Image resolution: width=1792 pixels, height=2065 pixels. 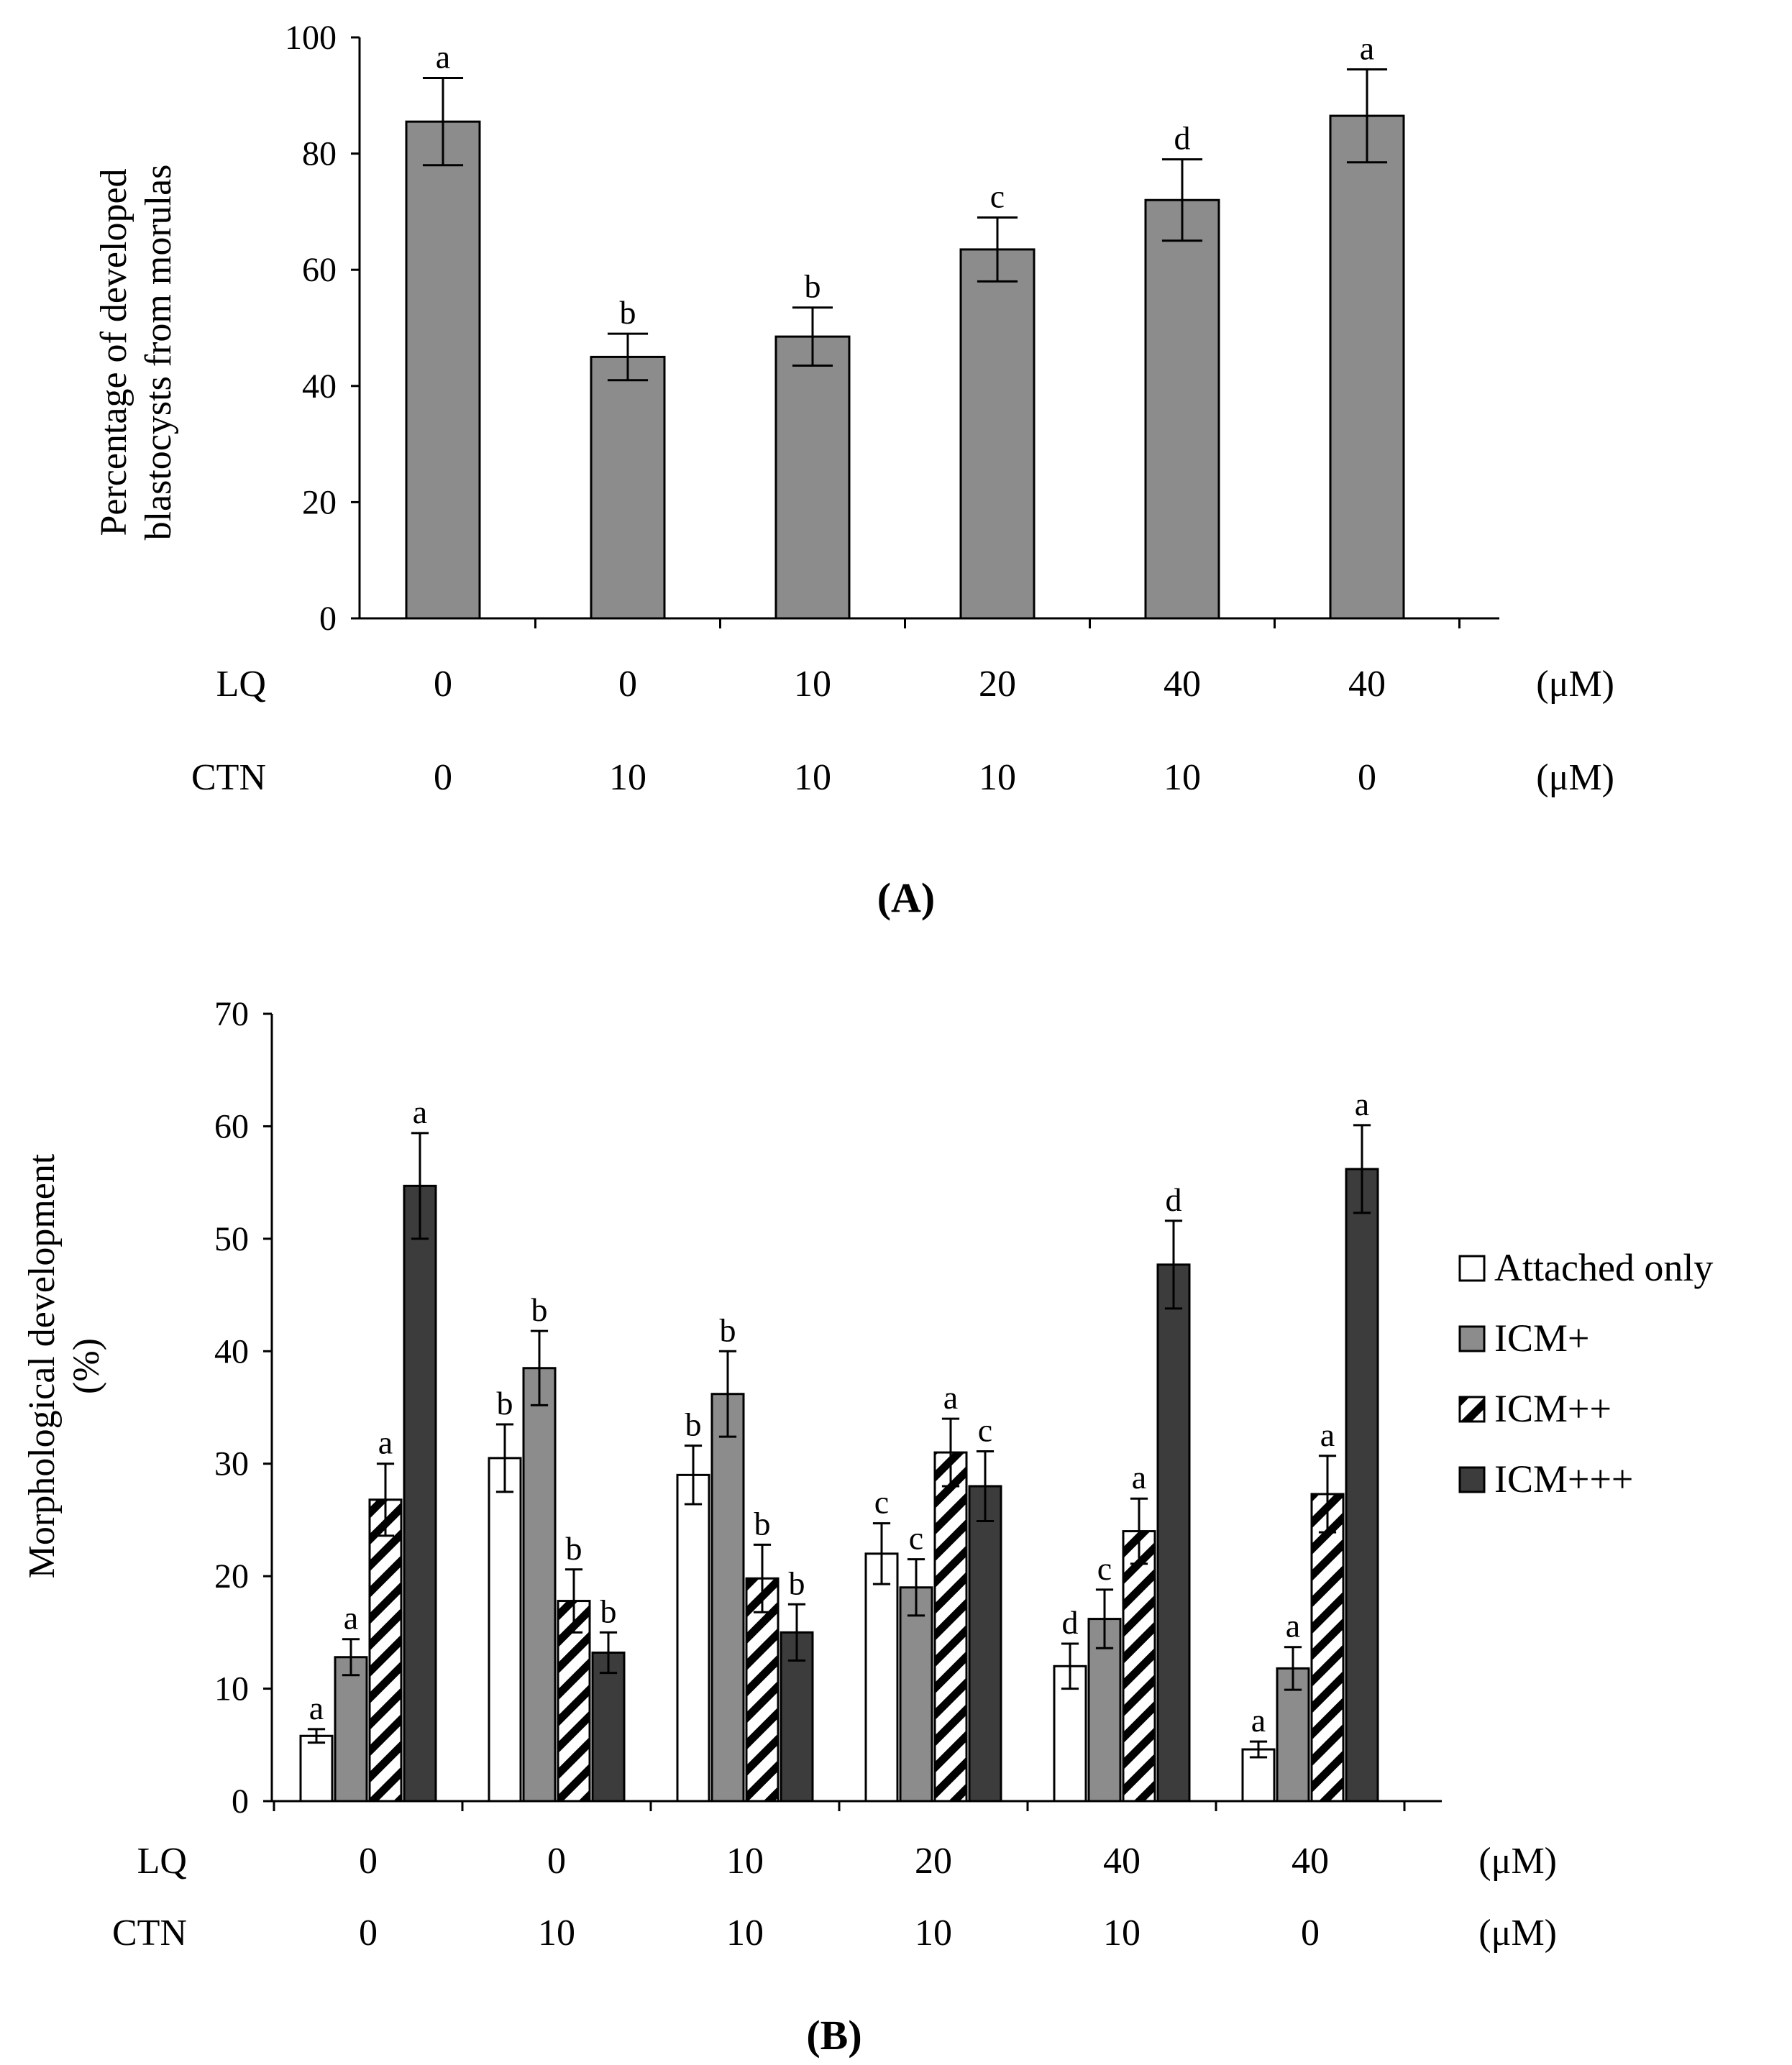 What do you see at coordinates (906, 898) in the screenshot?
I see `chart-a-panel-label: (A)` at bounding box center [906, 898].